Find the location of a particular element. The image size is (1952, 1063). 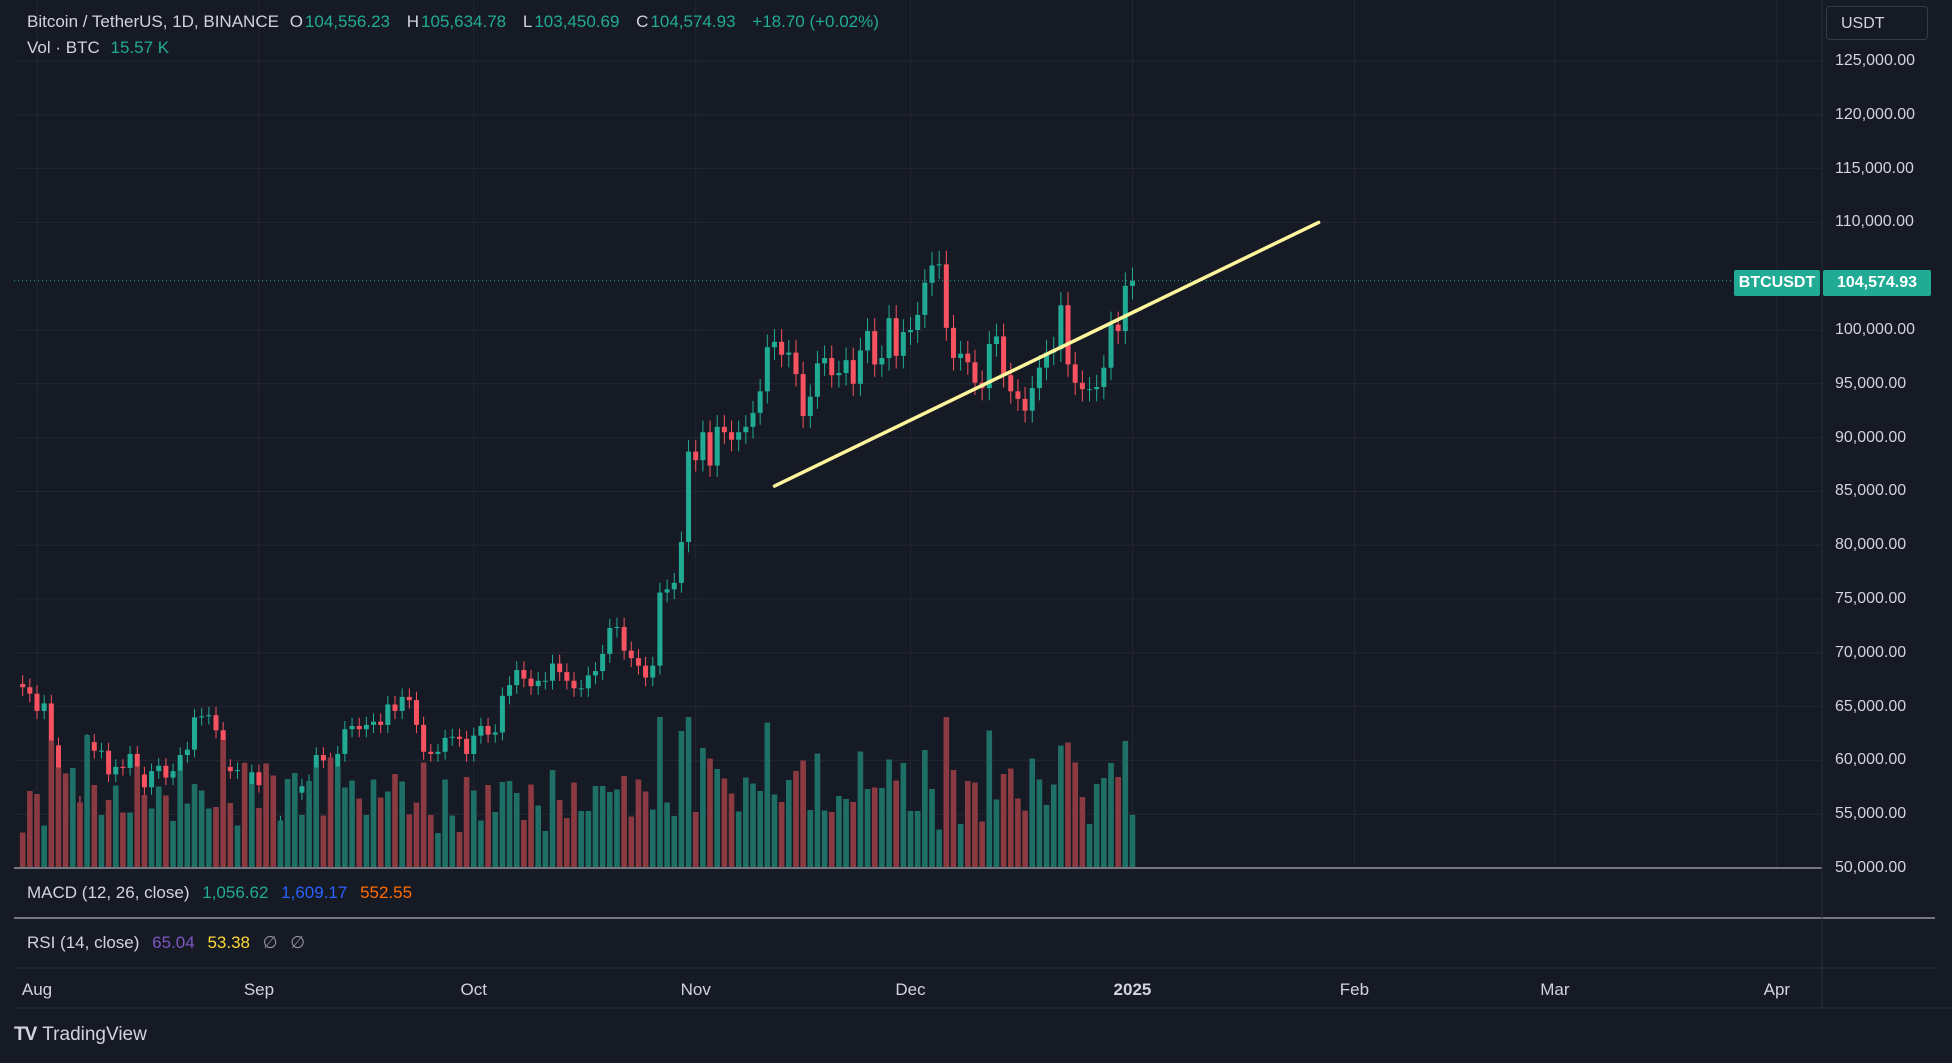

volume-legend: Vol · BTC 15.57 K is located at coordinates (101, 48).